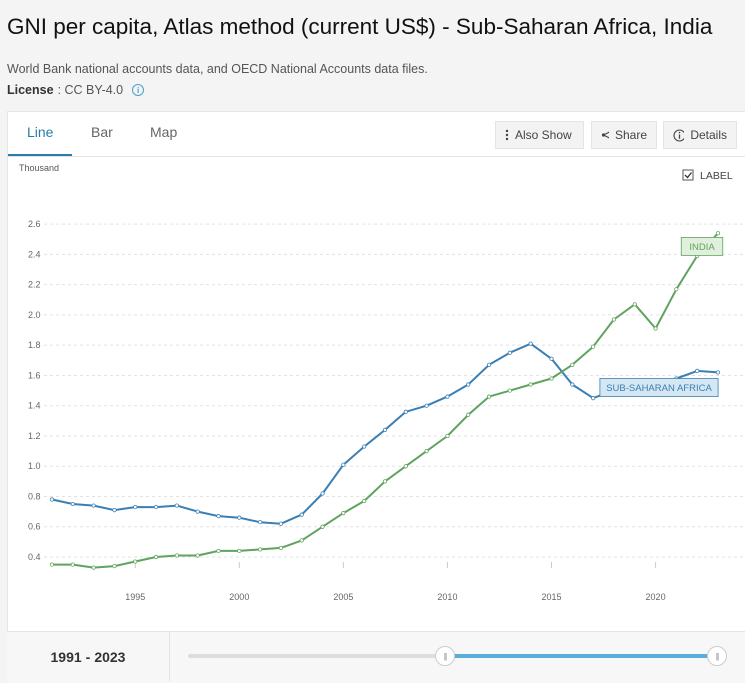 This screenshot has height=683, width=745. What do you see at coordinates (447, 597) in the screenshot?
I see `x-tick-label: 2010` at bounding box center [447, 597].